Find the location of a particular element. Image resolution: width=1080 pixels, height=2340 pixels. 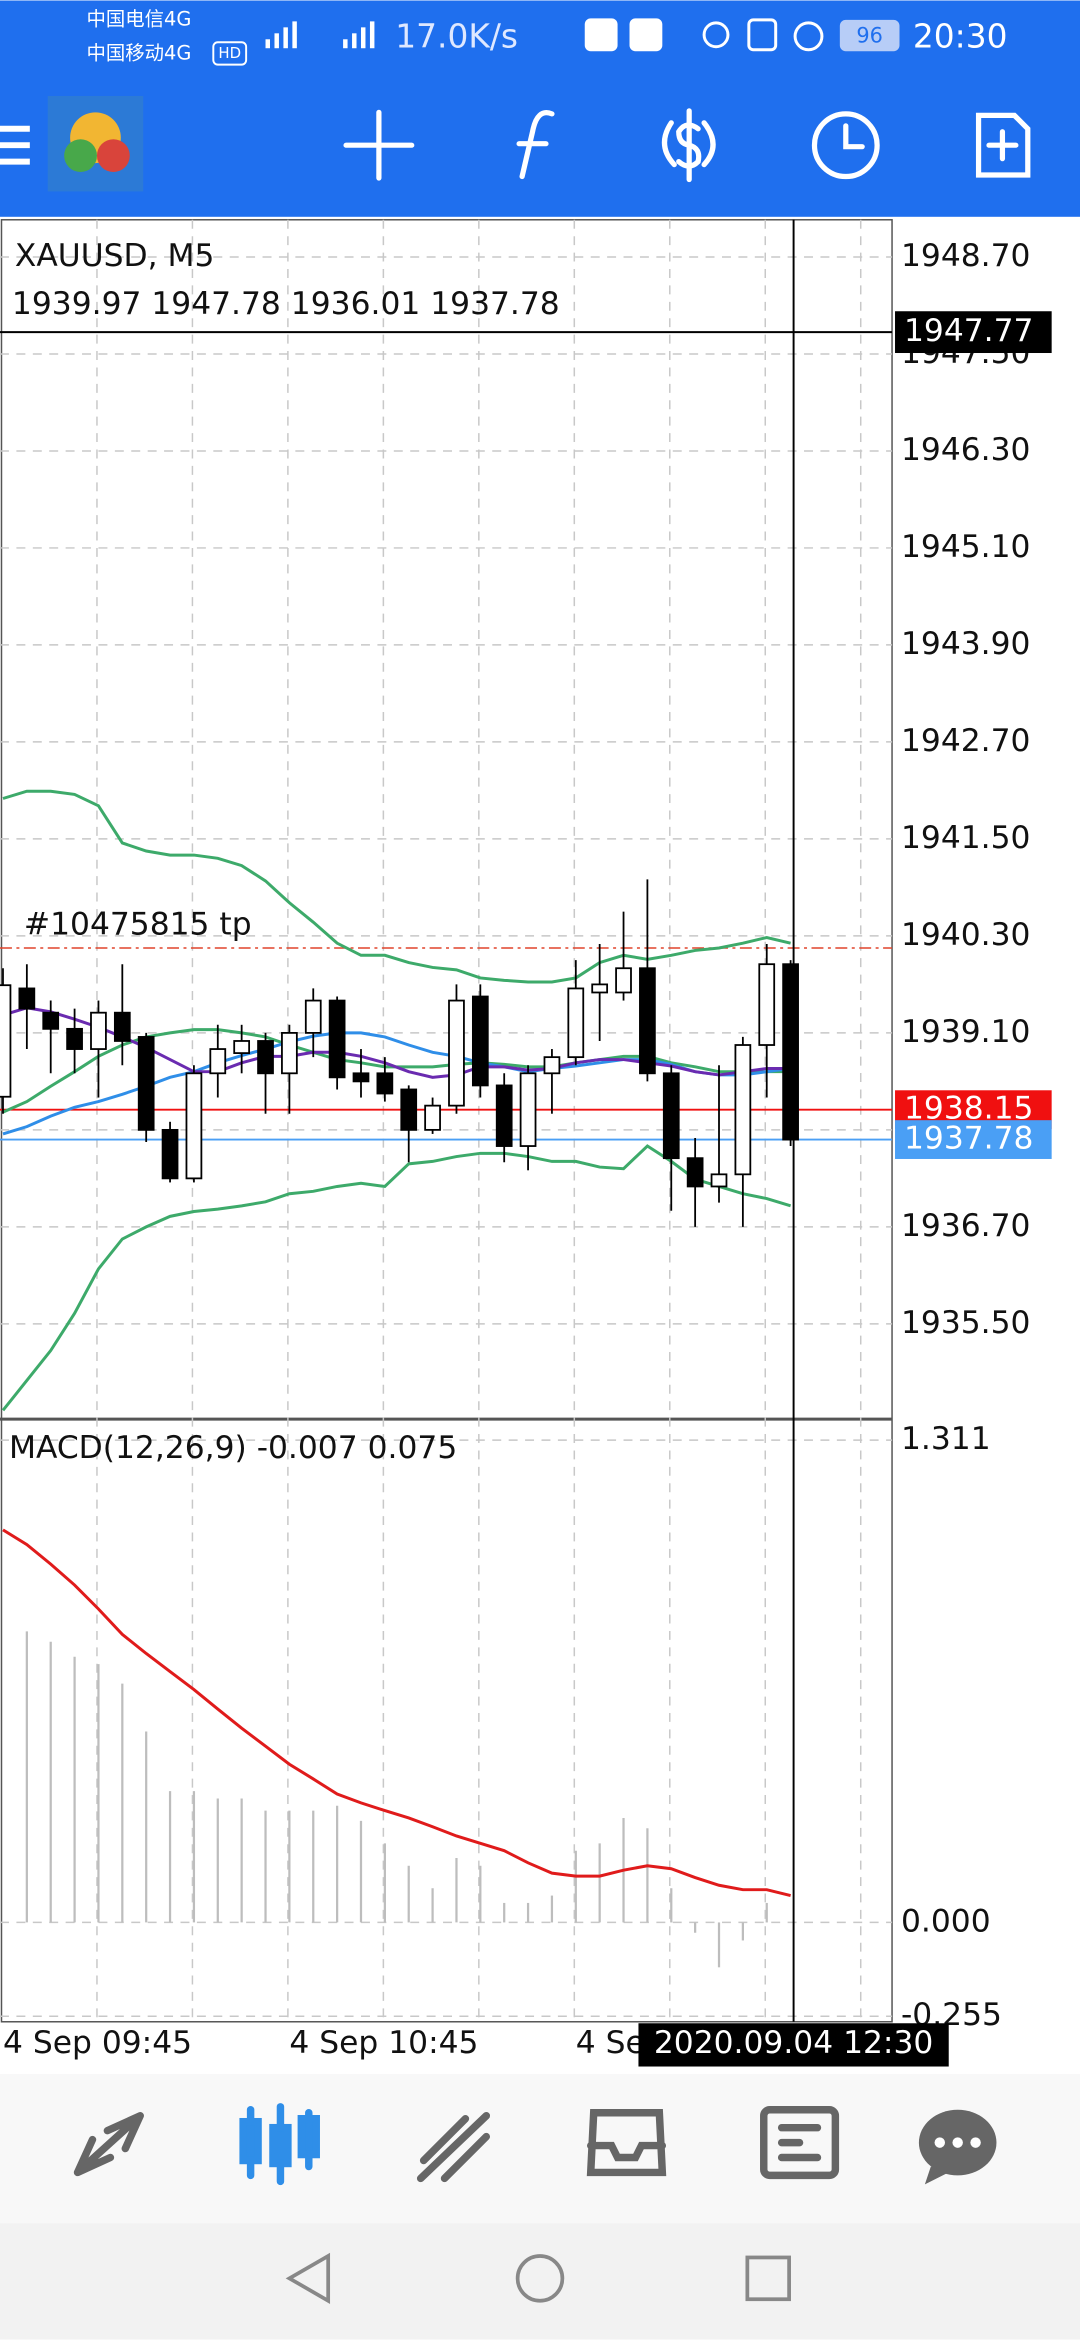

battery is located at coordinates (869, 35).